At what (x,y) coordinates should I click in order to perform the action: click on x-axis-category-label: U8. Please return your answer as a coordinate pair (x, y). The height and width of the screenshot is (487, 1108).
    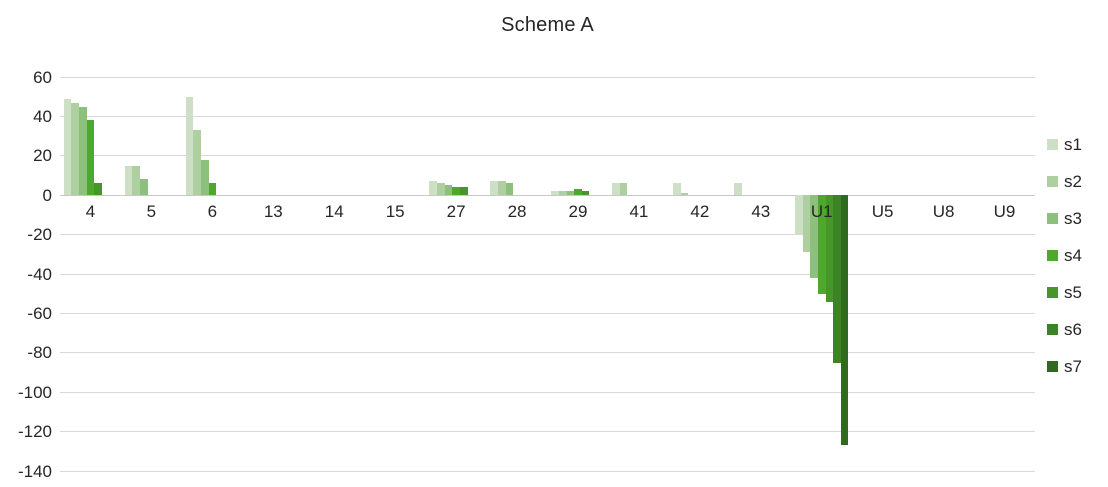
    Looking at the image, I should click on (943, 212).